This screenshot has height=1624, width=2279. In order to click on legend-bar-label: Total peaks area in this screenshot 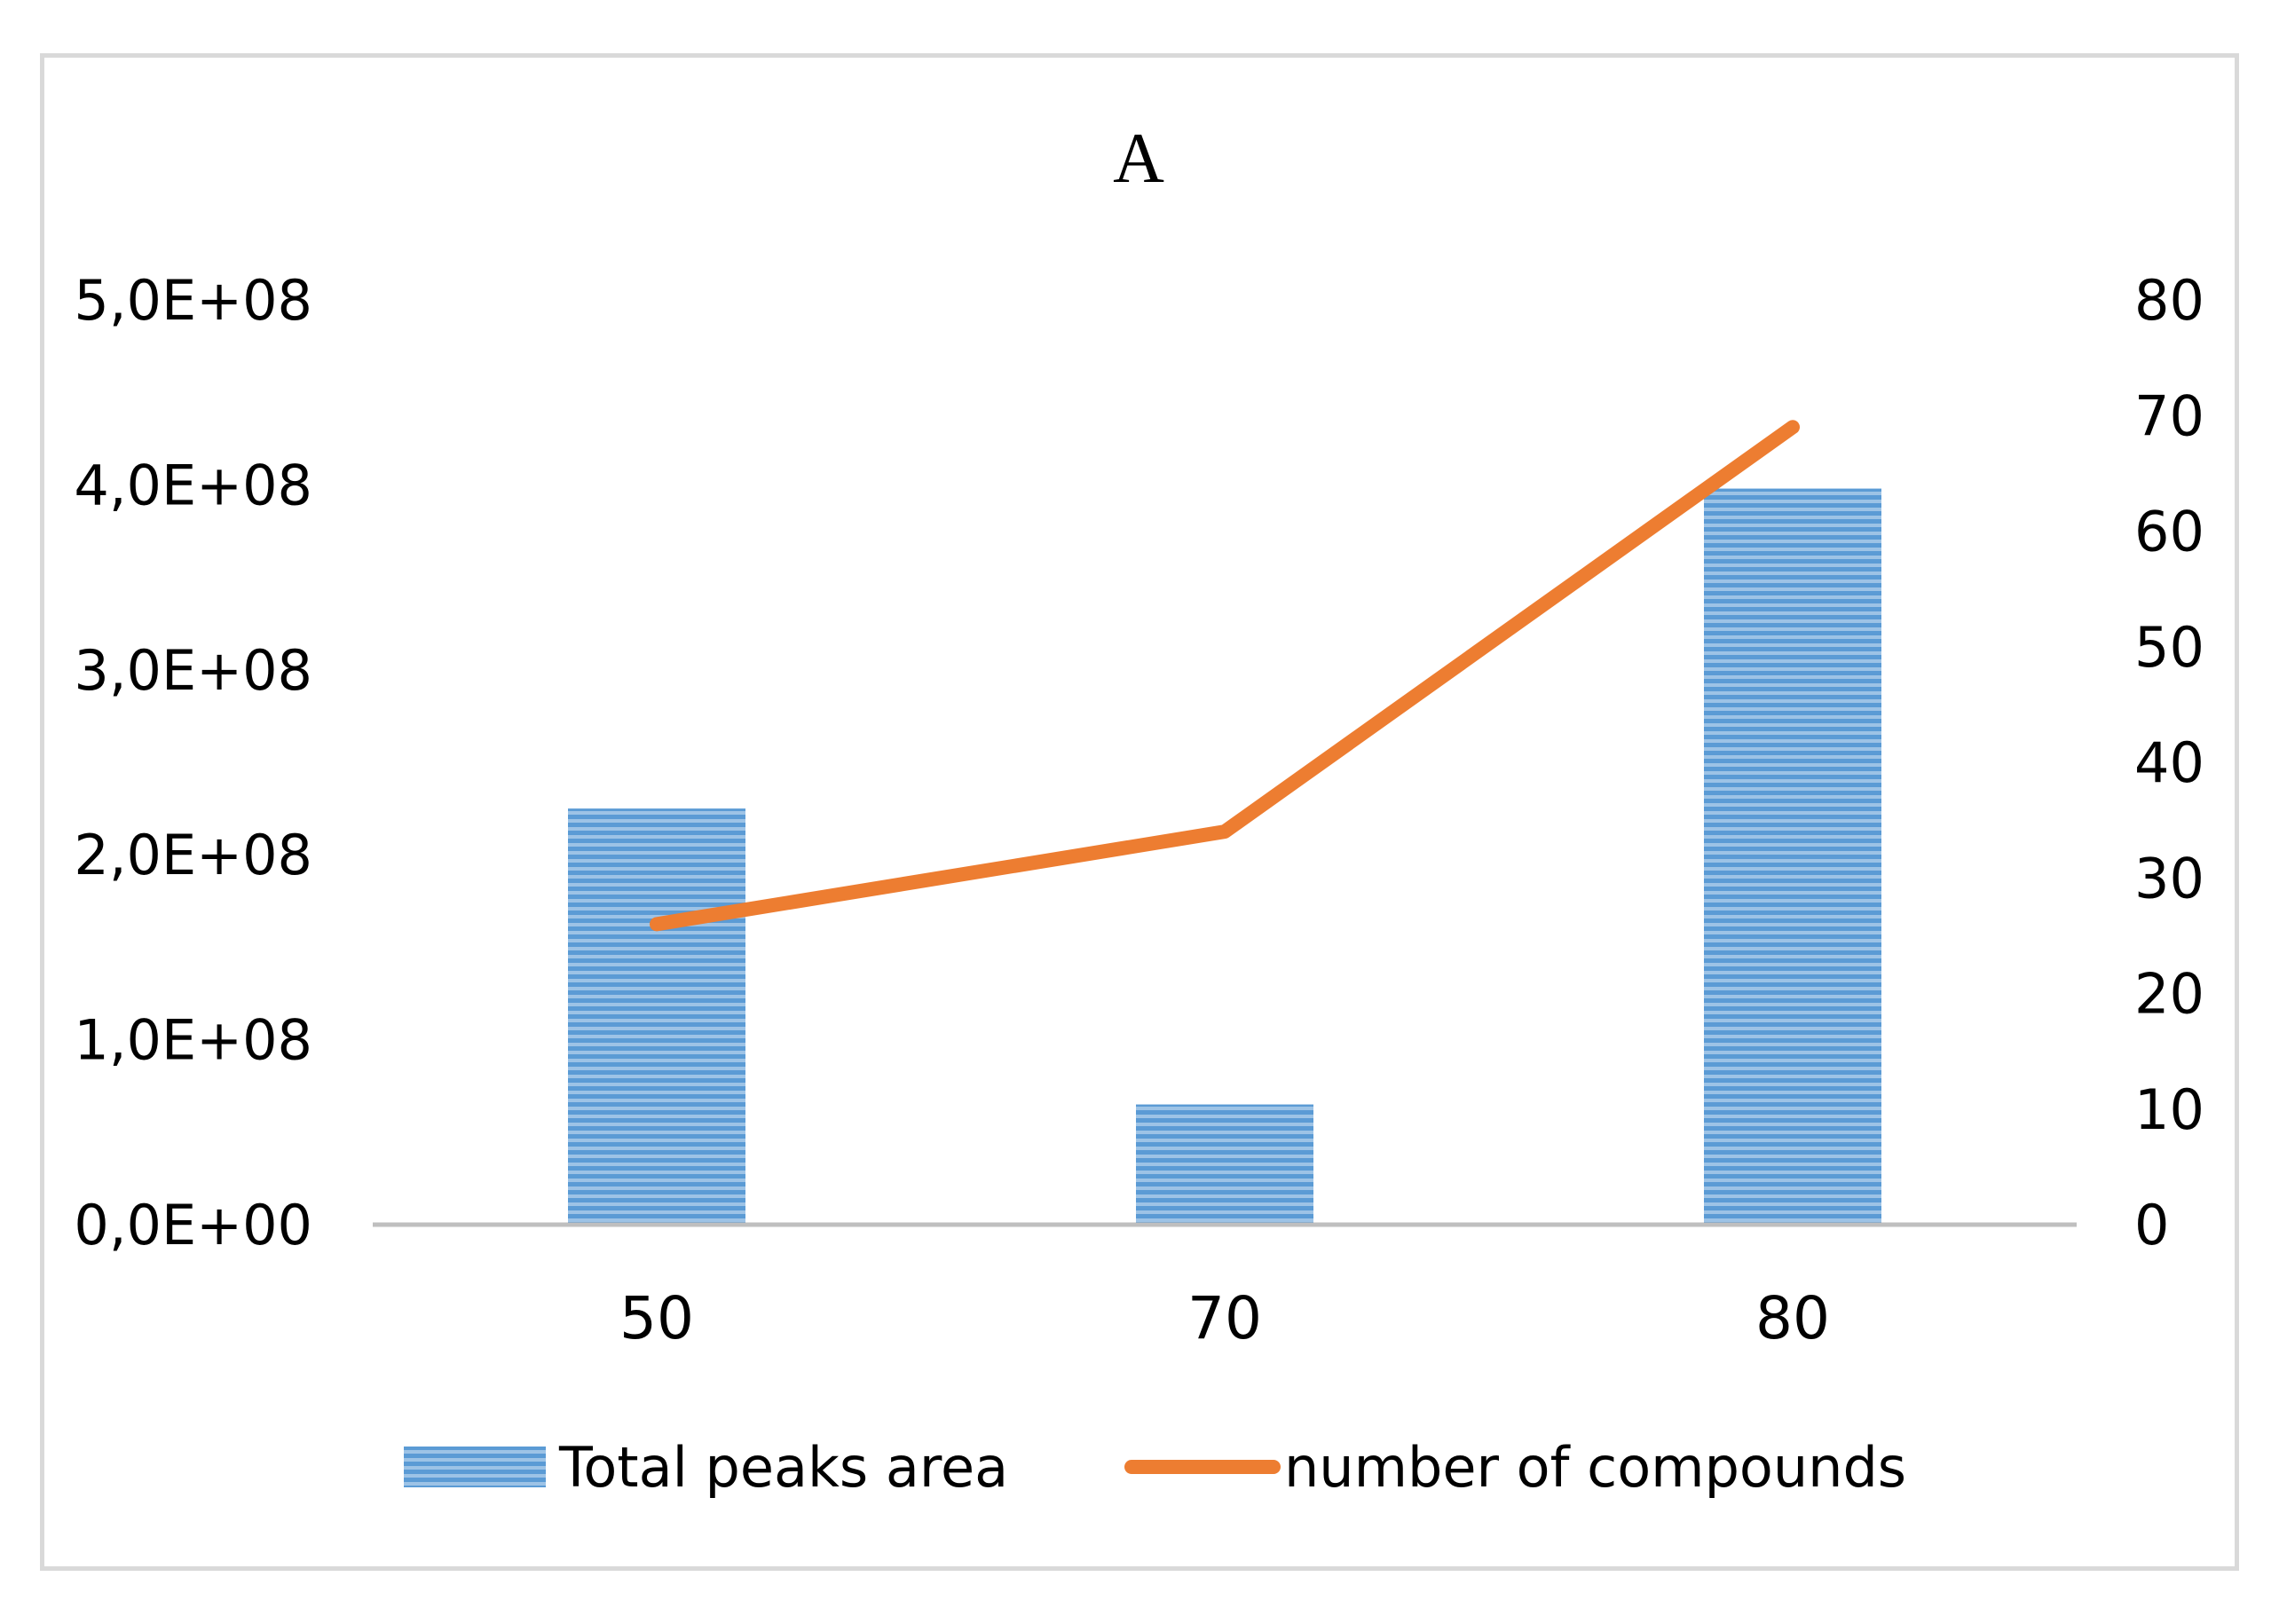, I will do `click(783, 1467)`.